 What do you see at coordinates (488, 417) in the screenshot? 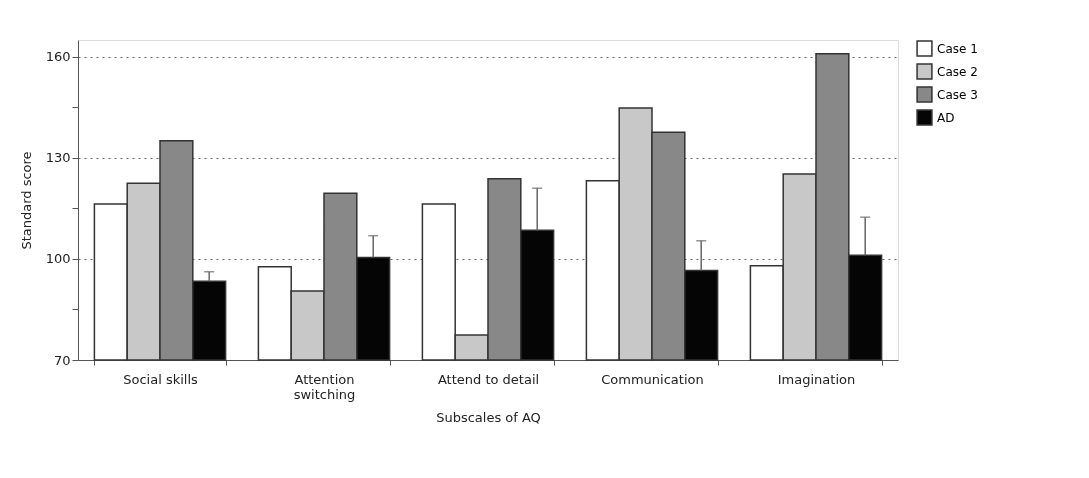
I see `x-axis-title: Subscales of AQ` at bounding box center [488, 417].